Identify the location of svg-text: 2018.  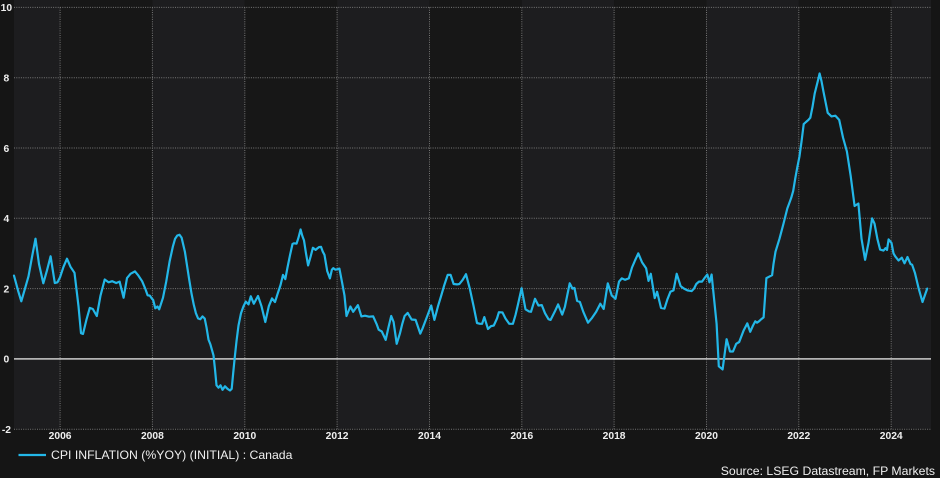
(614, 436).